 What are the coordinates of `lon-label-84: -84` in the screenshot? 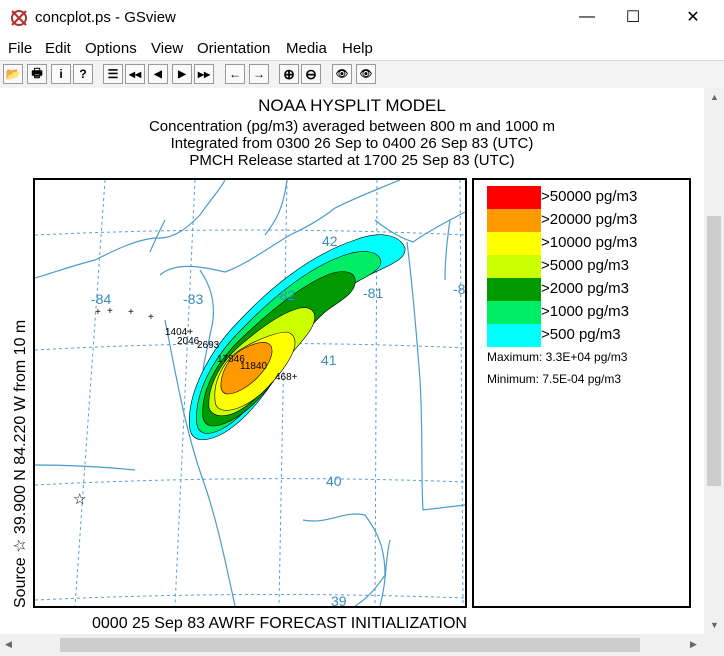 It's located at (101, 299).